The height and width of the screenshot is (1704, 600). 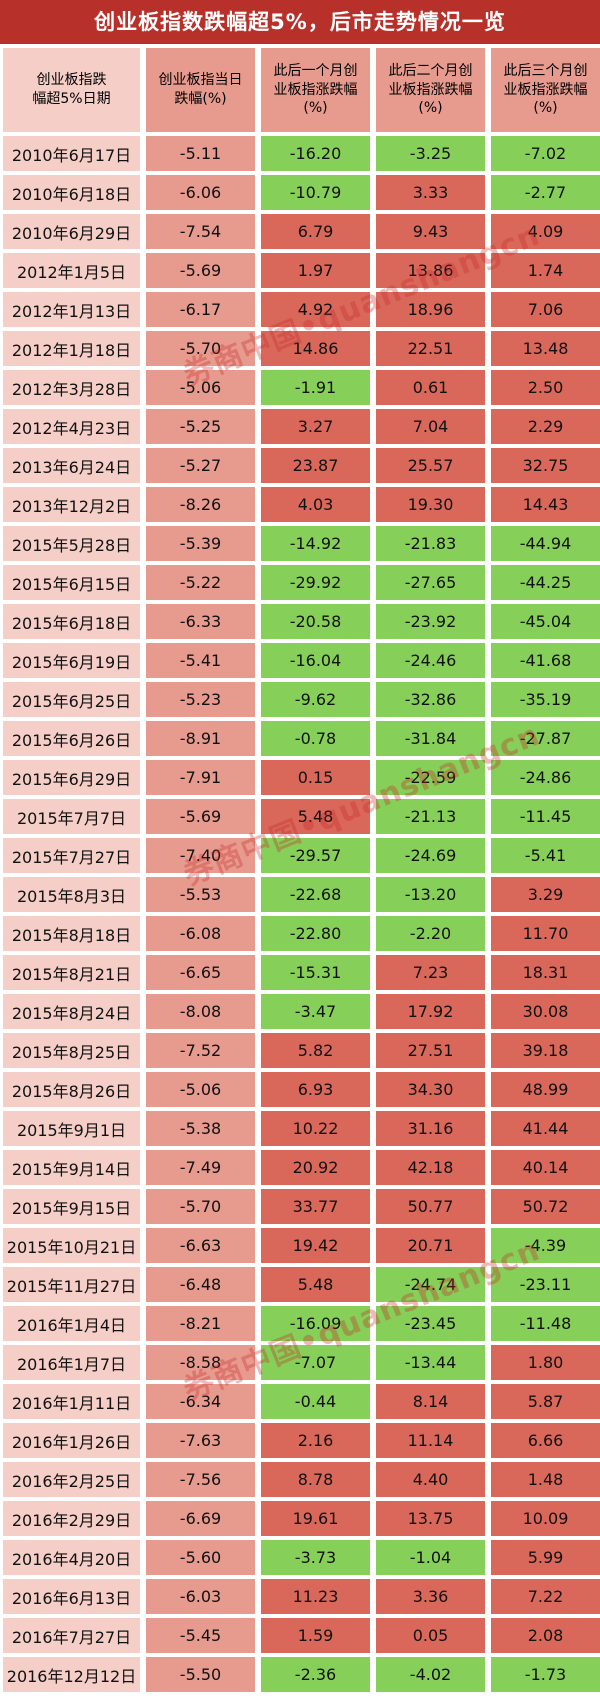 What do you see at coordinates (315, 1206) in the screenshot?
I see `one-month-cell: 33.77` at bounding box center [315, 1206].